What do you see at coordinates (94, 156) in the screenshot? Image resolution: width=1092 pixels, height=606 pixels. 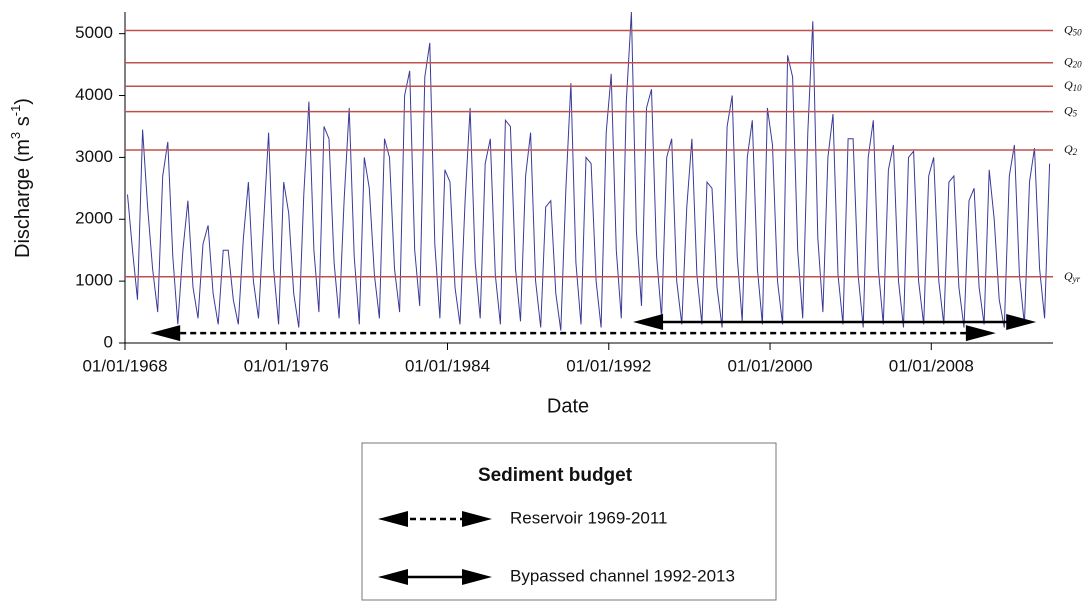 I see `y-tick-label: 3000` at bounding box center [94, 156].